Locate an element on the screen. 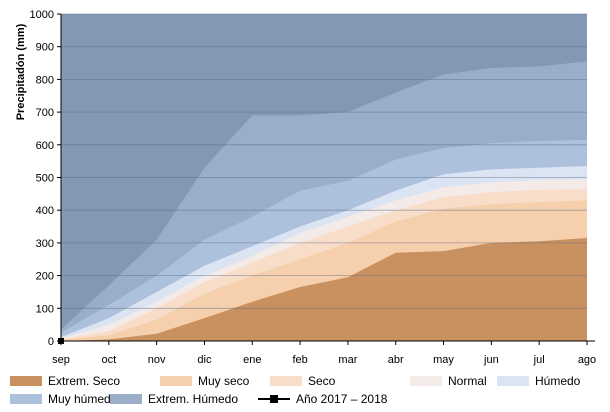 Image resolution: width=610 pixels, height=412 pixels. x-tick-label: mar is located at coordinates (347, 360).